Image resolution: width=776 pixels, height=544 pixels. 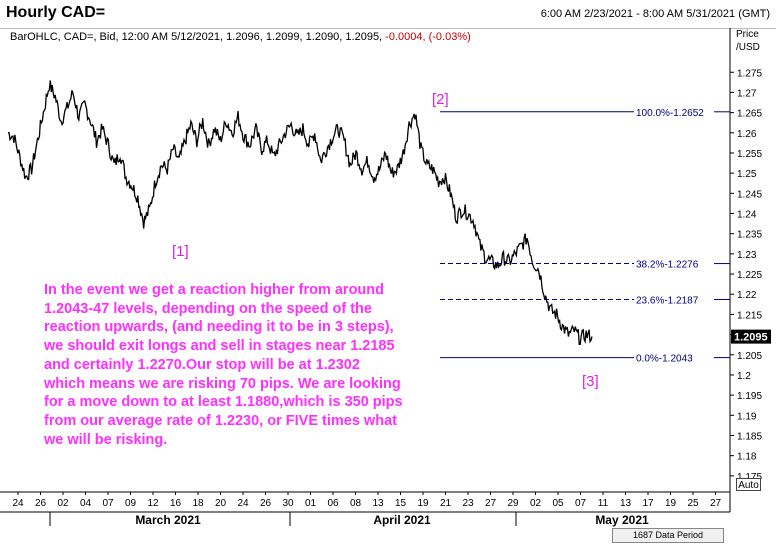 What do you see at coordinates (749, 114) in the screenshot?
I see `y-tick-label: 1.265` at bounding box center [749, 114].